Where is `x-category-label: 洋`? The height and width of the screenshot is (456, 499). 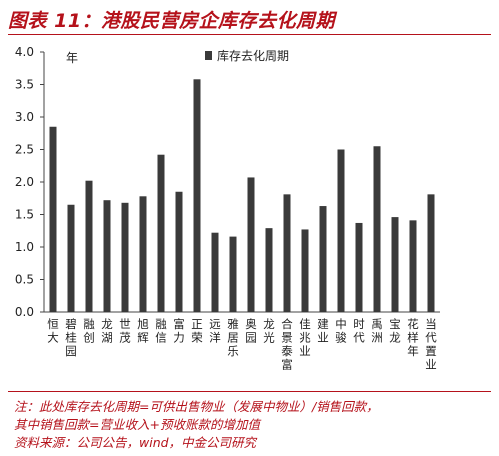 x-category-label: 洋 is located at coordinates (215, 338).